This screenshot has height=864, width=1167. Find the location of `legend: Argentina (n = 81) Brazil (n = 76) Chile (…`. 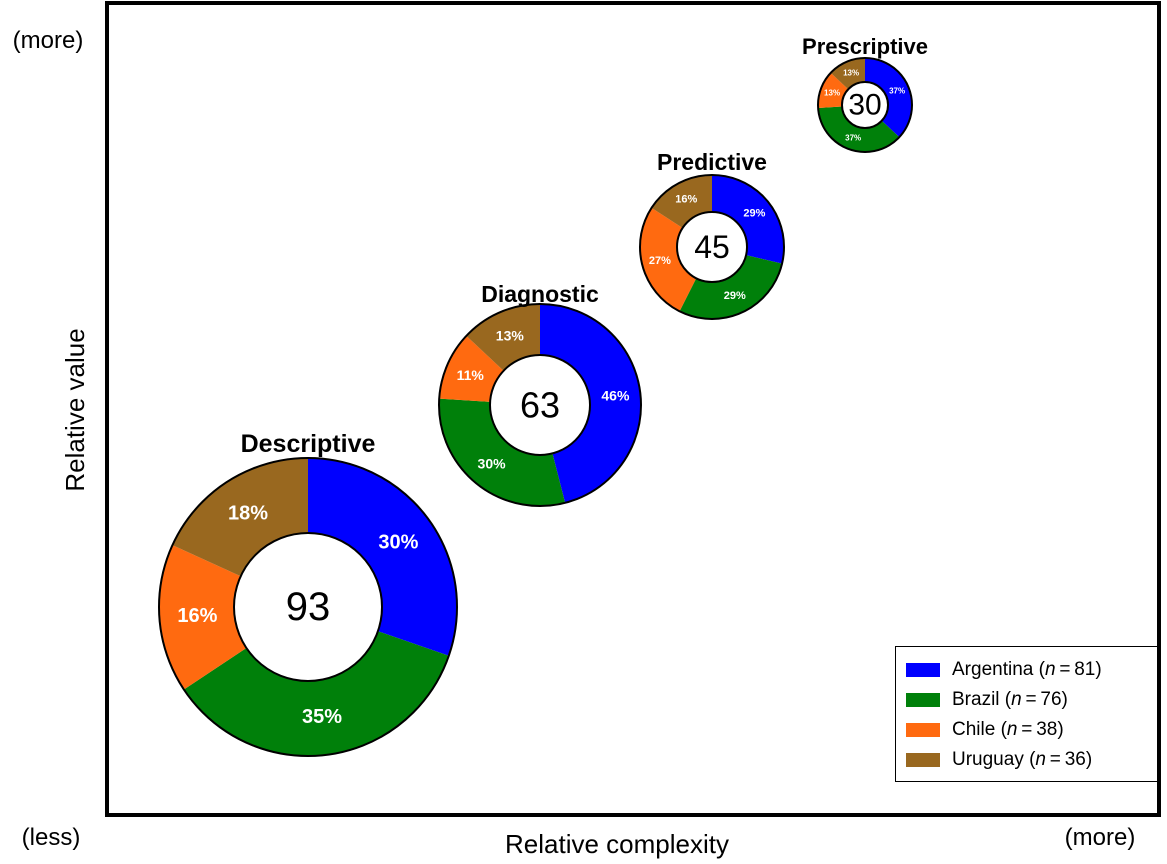

legend: Argentina (n = 81) Brazil (n = 76) Chile (… is located at coordinates (1026, 714).